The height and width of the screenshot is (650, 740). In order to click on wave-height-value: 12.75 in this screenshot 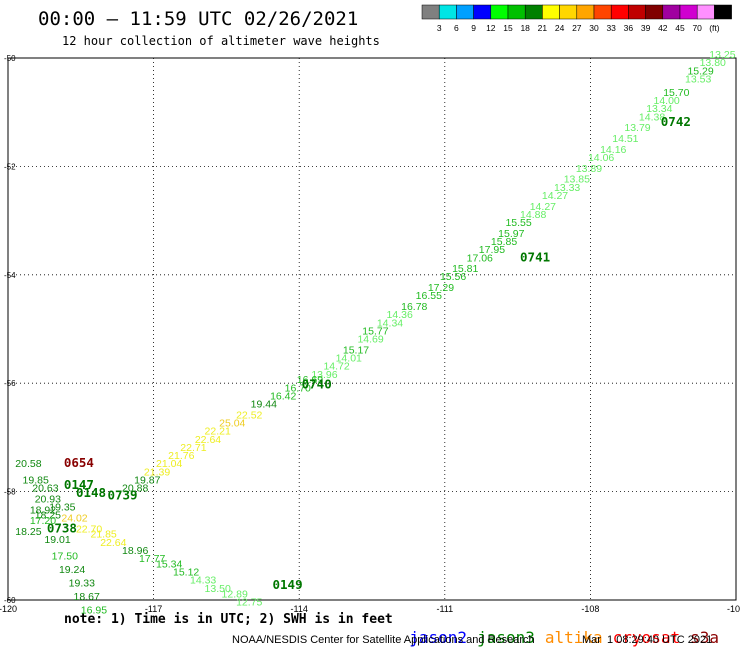, I will do `click(249, 602)`.